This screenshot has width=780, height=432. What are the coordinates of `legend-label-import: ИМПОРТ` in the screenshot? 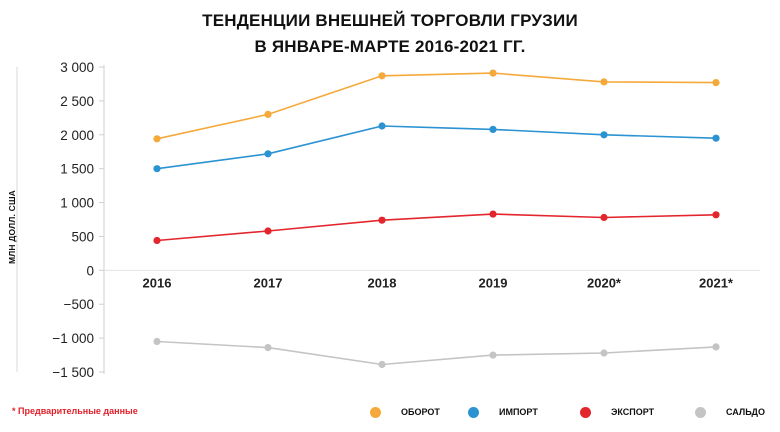 It's located at (518, 412).